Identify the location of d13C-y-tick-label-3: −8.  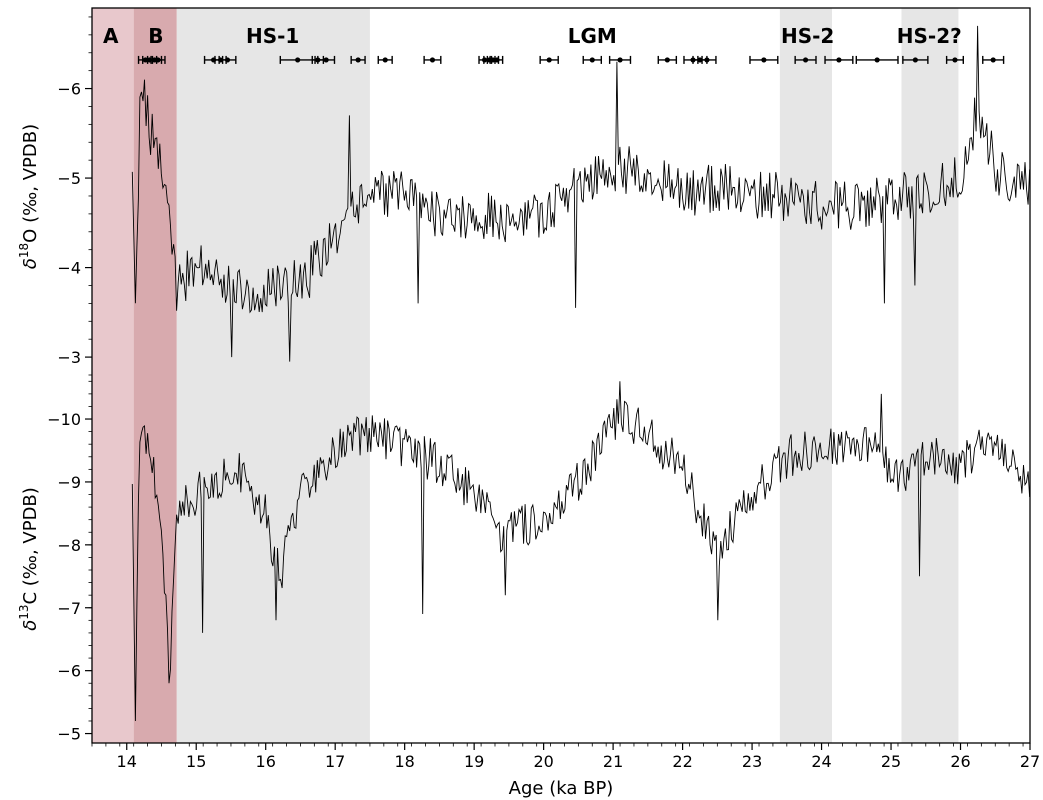
(69, 545).